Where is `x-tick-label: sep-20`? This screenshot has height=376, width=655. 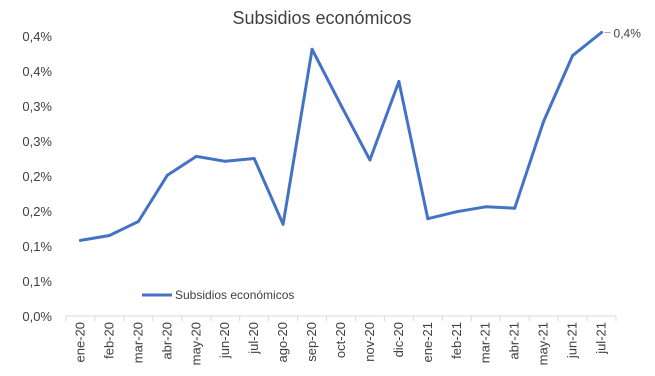
x-tick-label: sep-20 is located at coordinates (311, 342).